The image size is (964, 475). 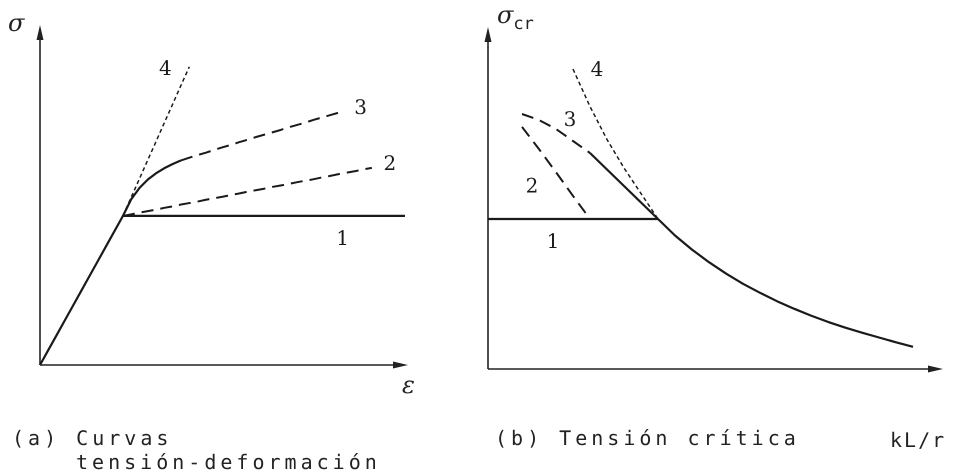 I want to click on y-axis-title: σ, so click(x=16, y=23).